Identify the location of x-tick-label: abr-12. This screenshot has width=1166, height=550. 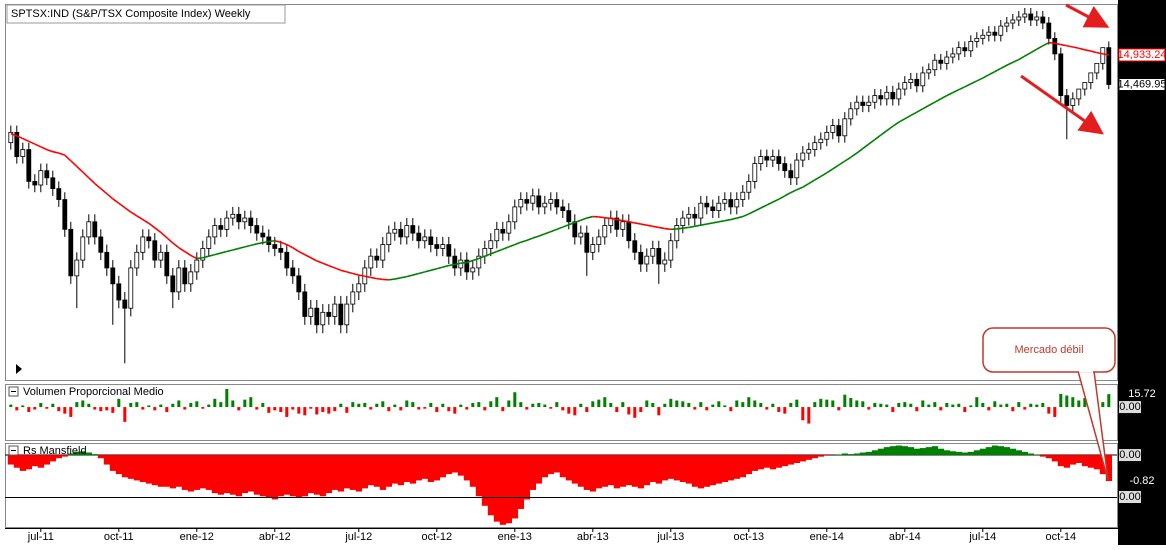
(275, 537).